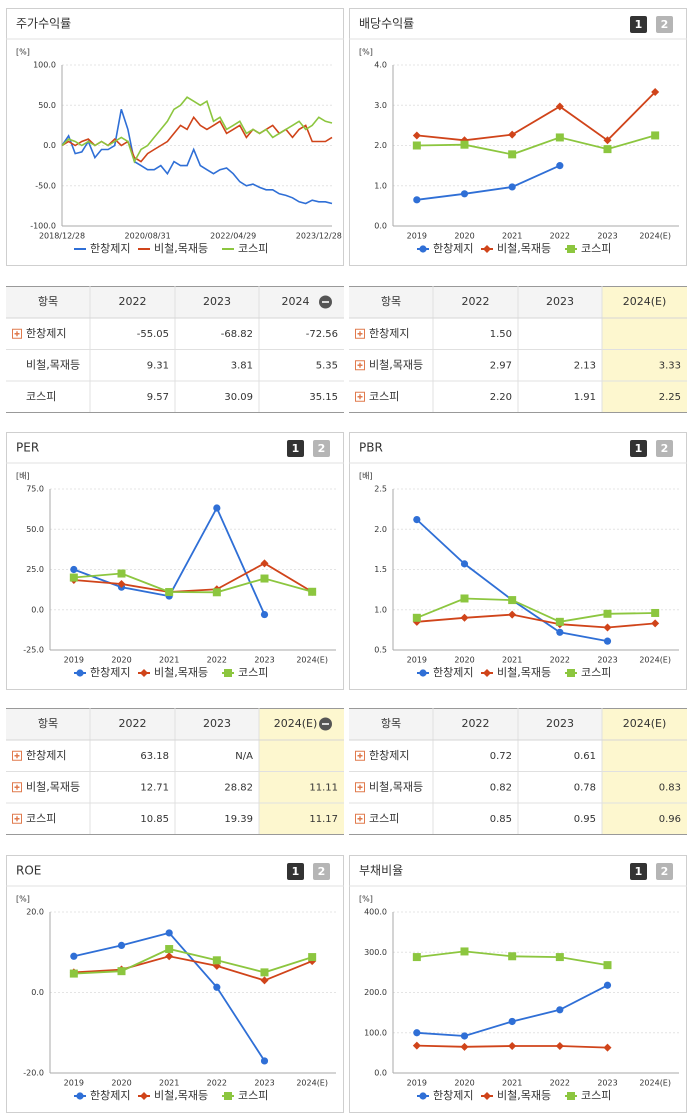 The width and height of the screenshot is (691, 1115). Describe the element at coordinates (45, 185) in the screenshot. I see `y-tick-label: -50.0` at that location.